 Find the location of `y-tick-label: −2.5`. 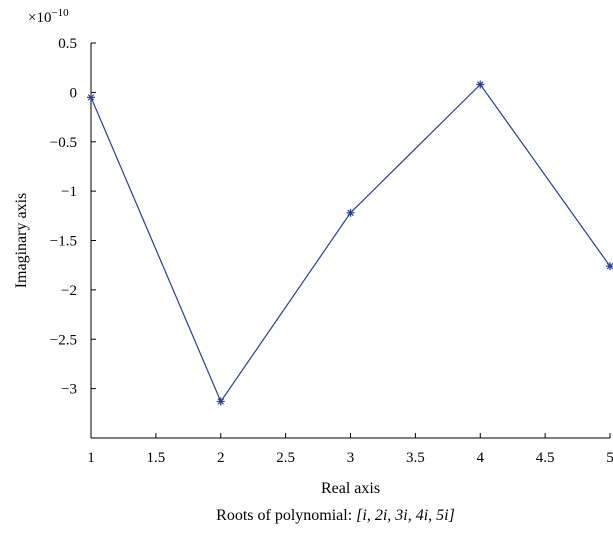

y-tick-label: −2.5 is located at coordinates (63, 340).